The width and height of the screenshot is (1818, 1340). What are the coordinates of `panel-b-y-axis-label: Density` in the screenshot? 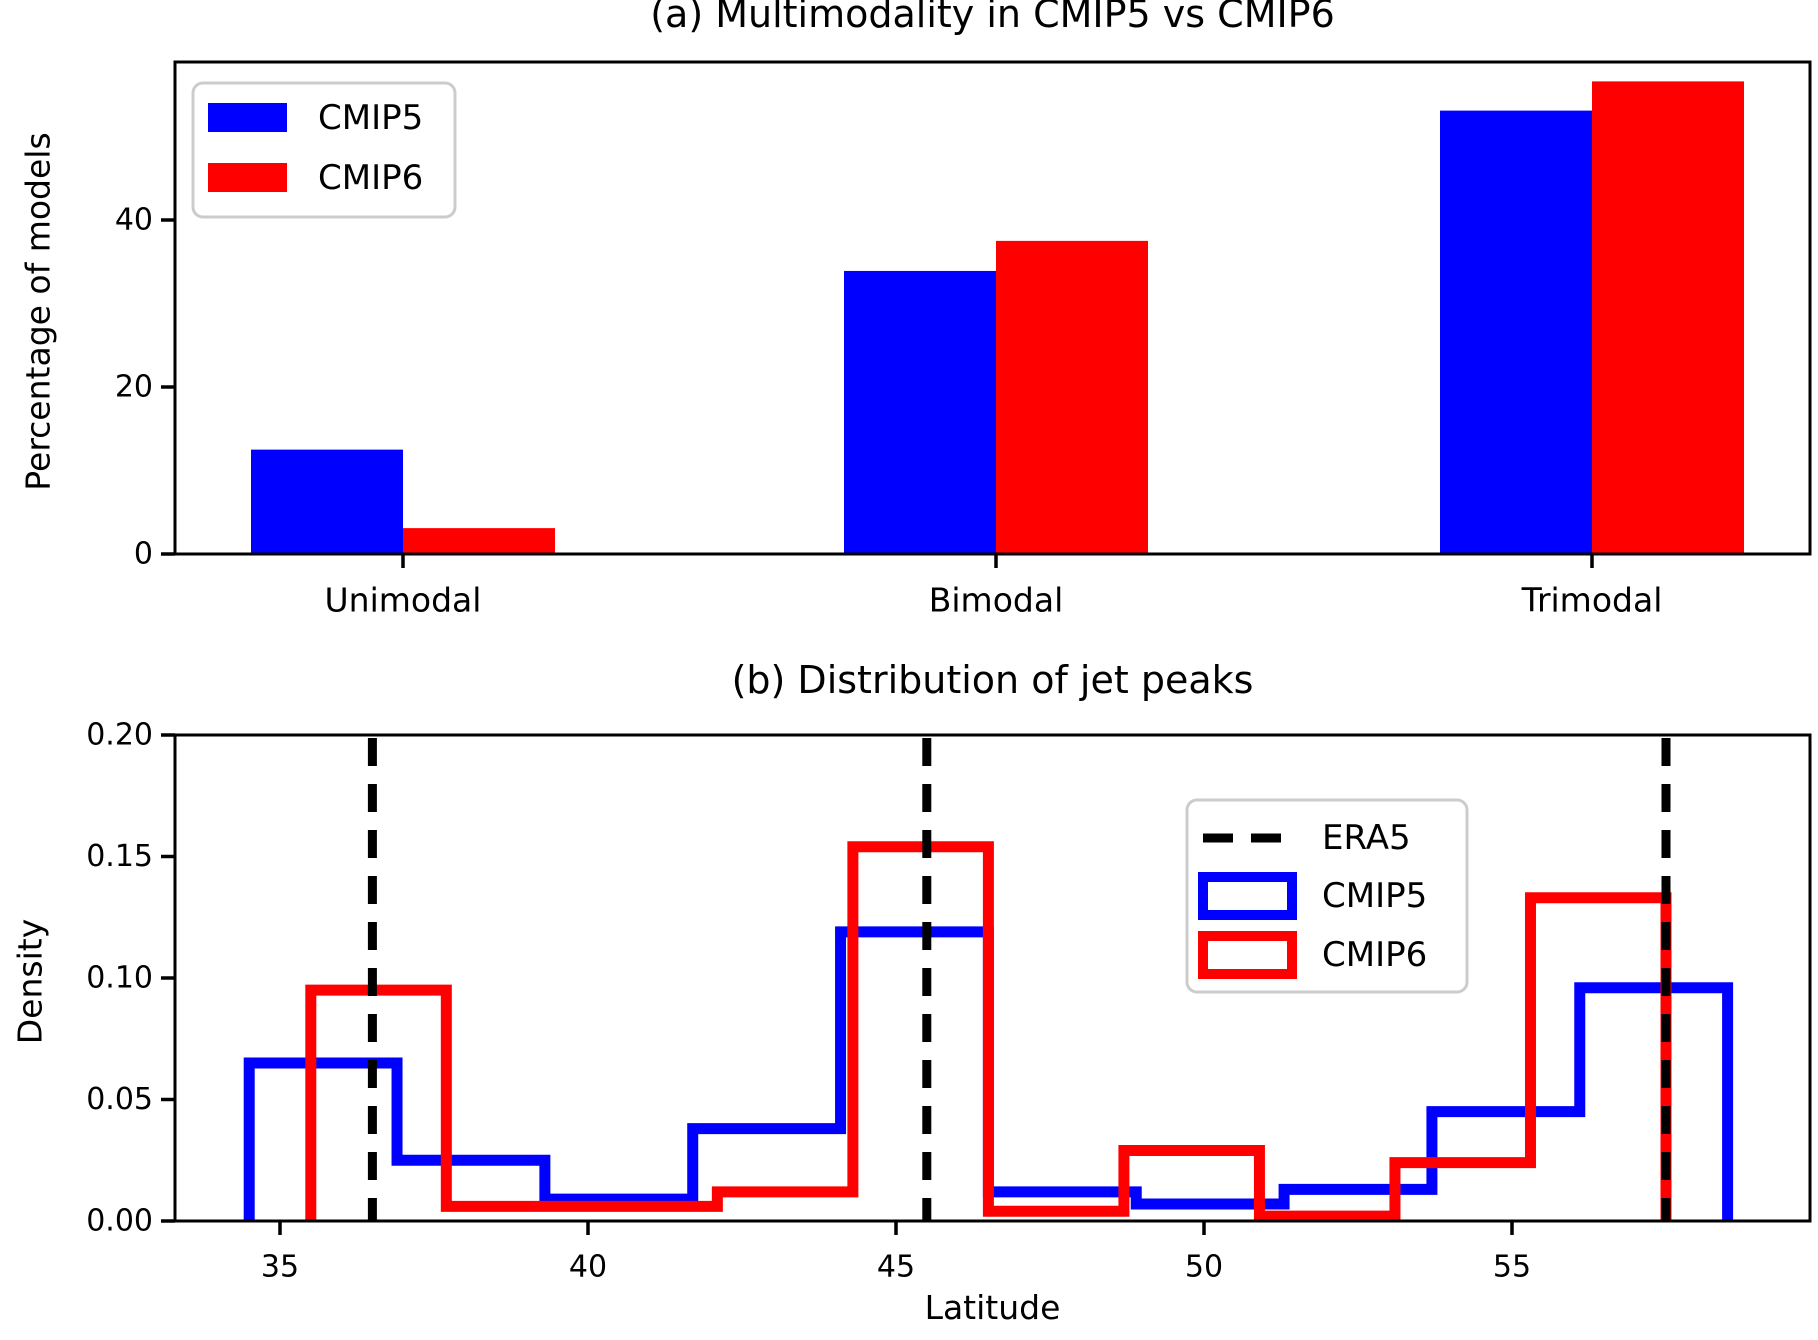 It's located at (30, 981).